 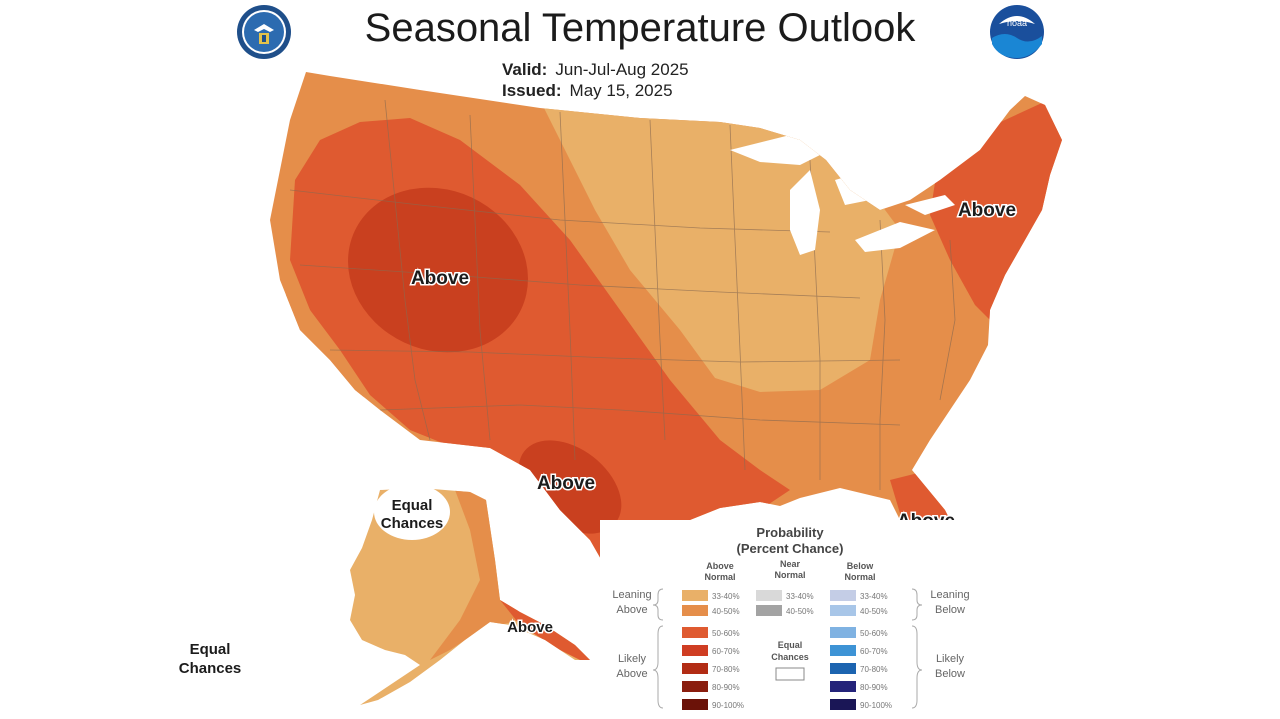 What do you see at coordinates (631, 610) in the screenshot?
I see `legend-leaning-above-2: Above` at bounding box center [631, 610].